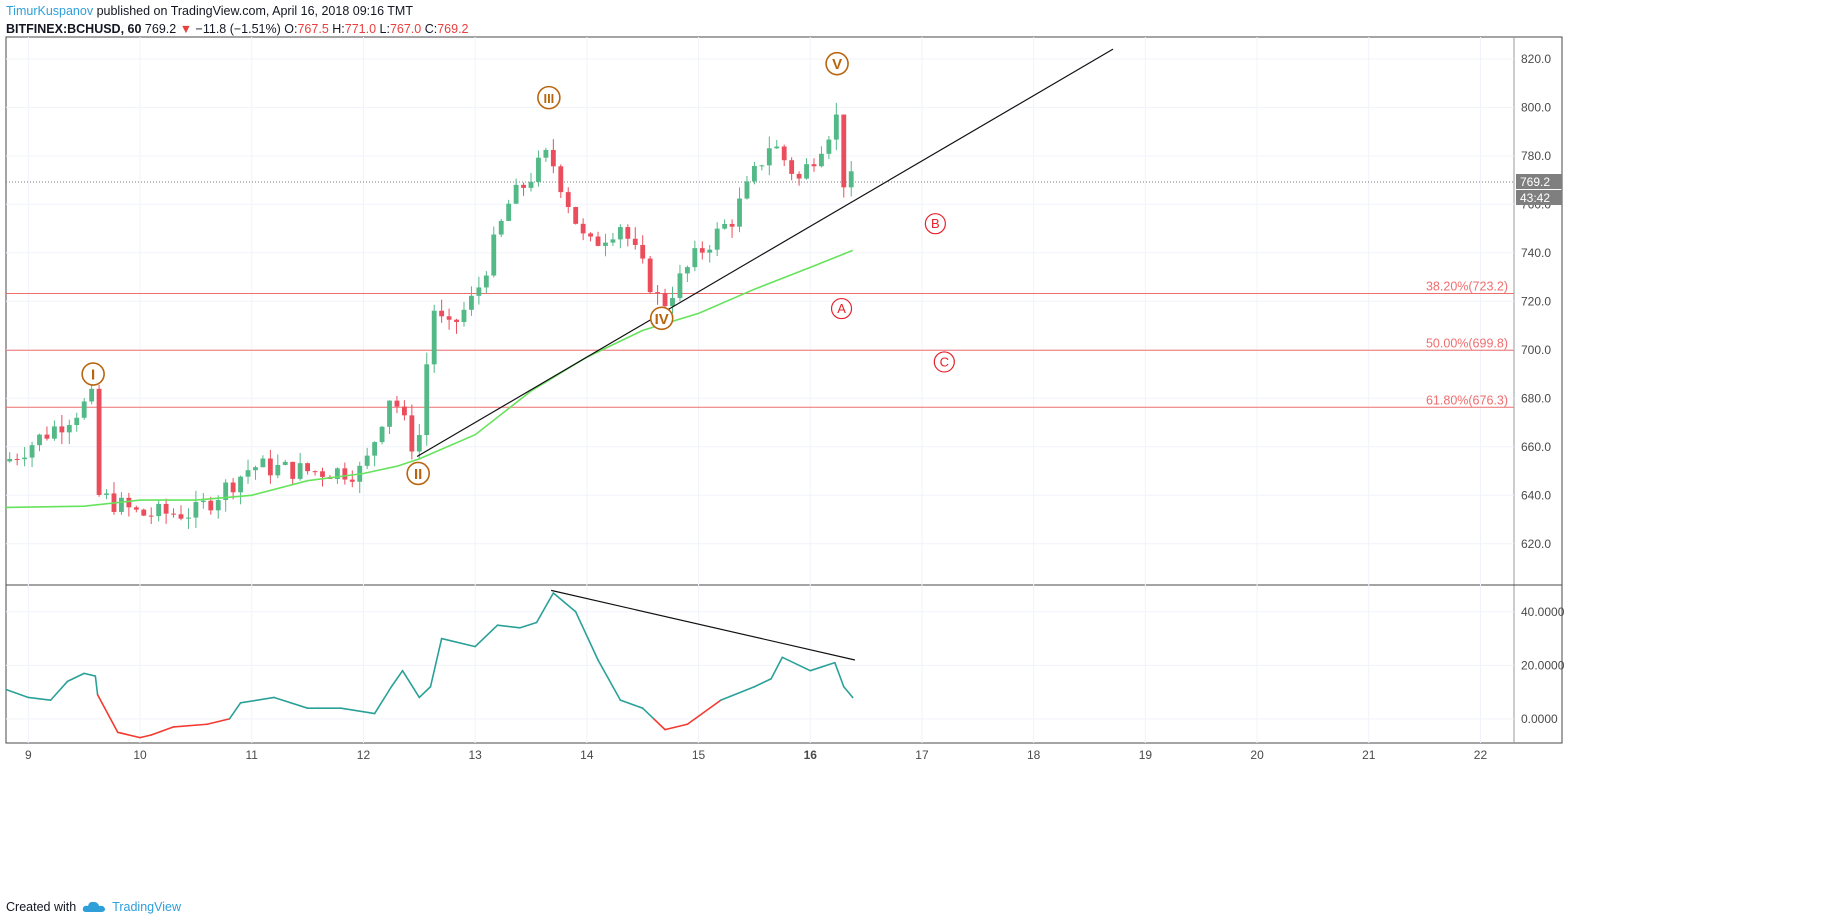  Describe the element at coordinates (1467, 343) in the screenshot. I see `fib-level-label: 50.00%(699.8)` at that location.